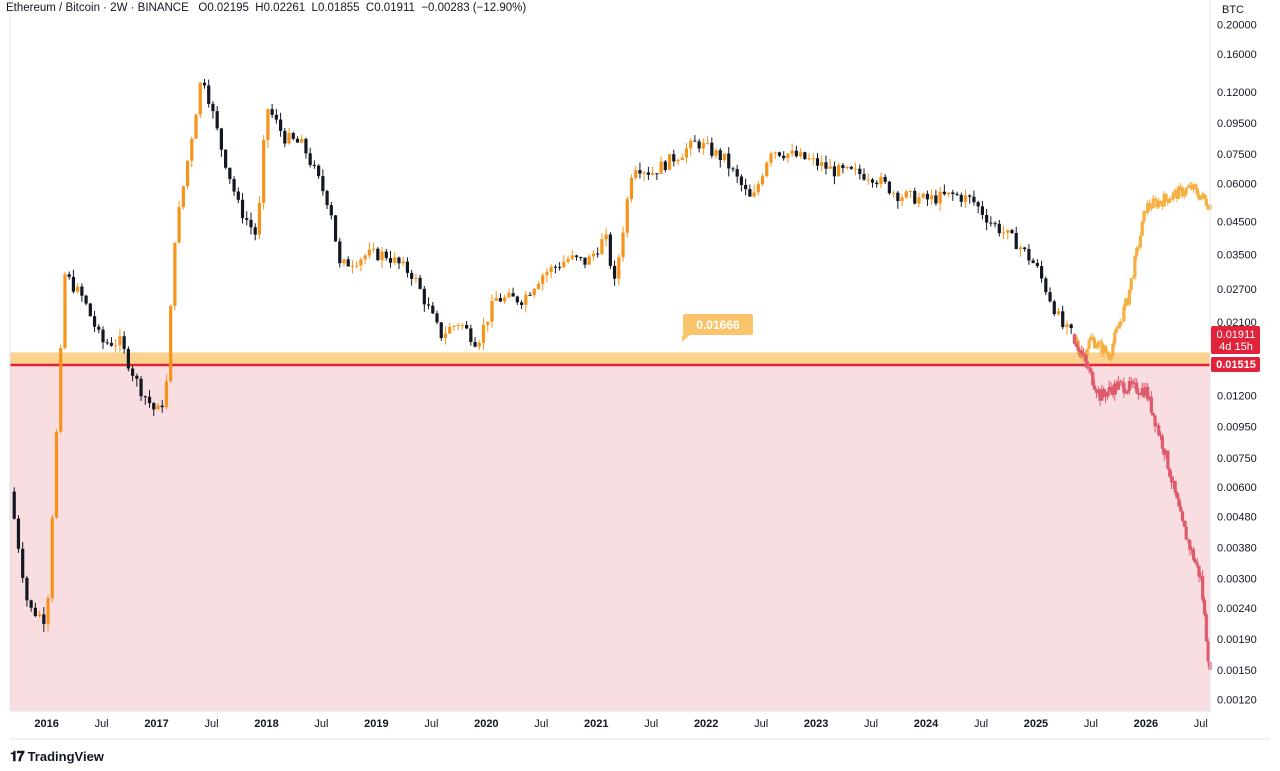  I want to click on price-tick-label: 0.00300, so click(1237, 580).